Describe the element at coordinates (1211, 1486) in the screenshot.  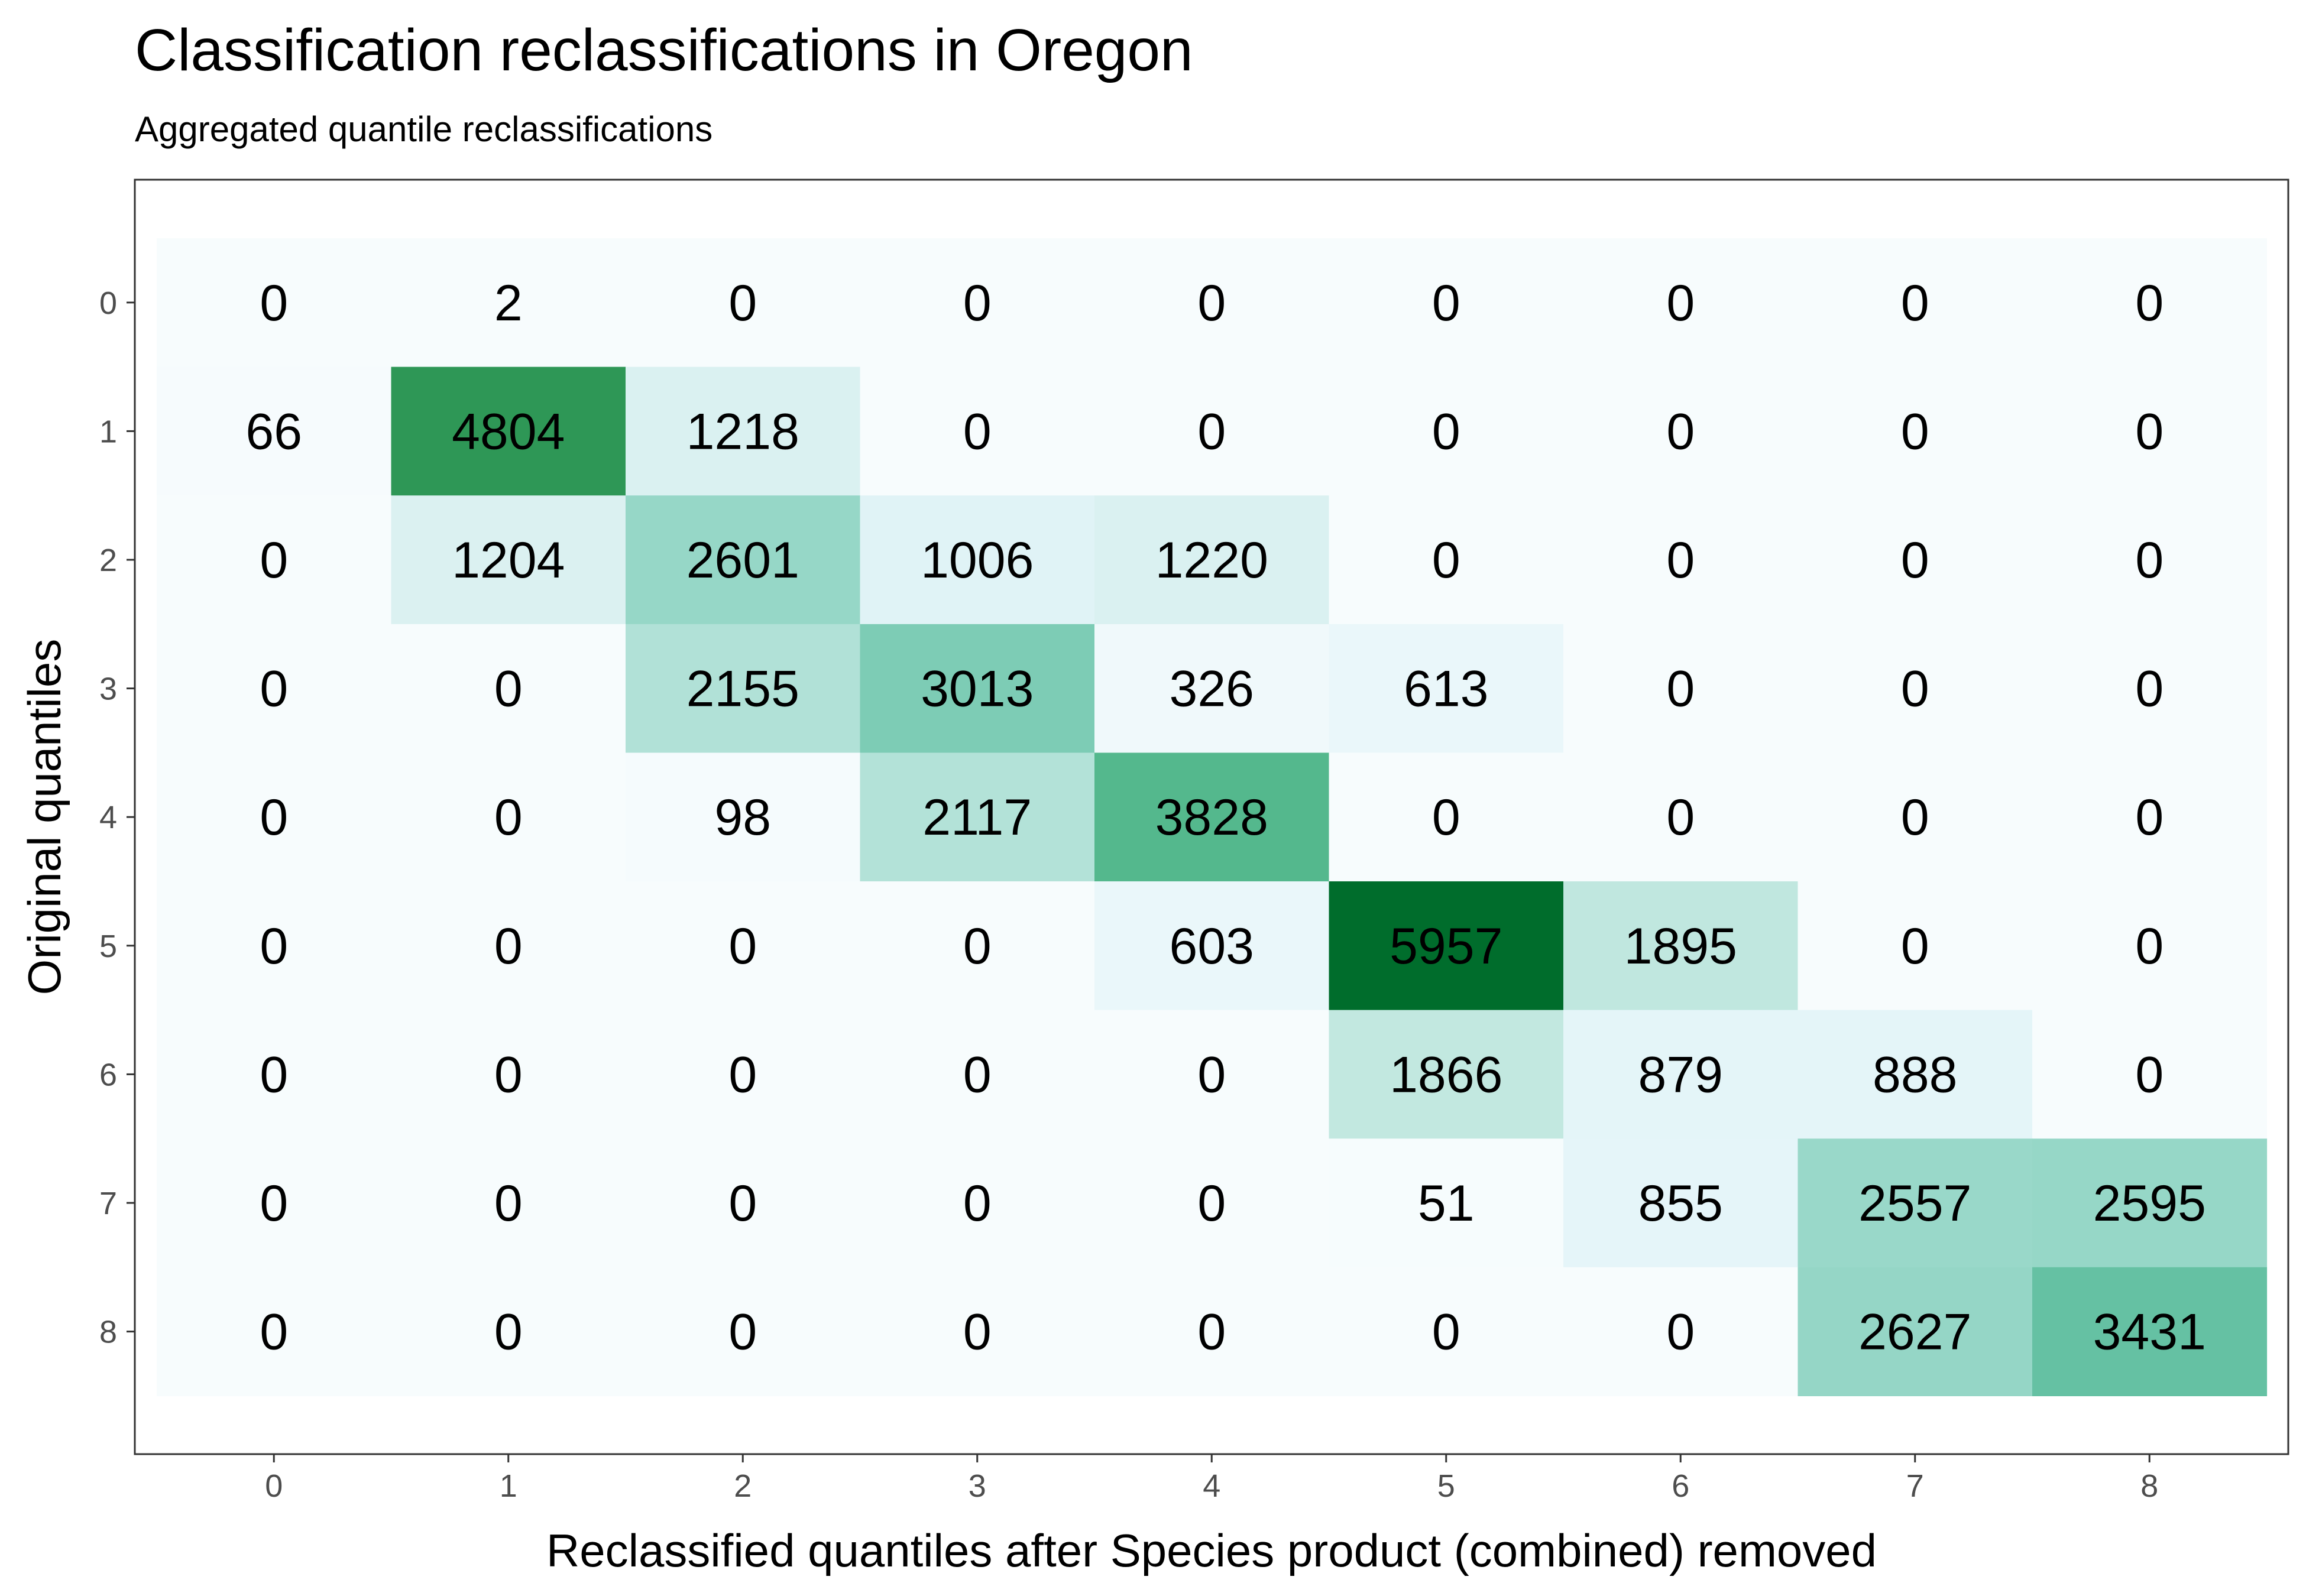
I see `x-tick-label: 4` at that location.